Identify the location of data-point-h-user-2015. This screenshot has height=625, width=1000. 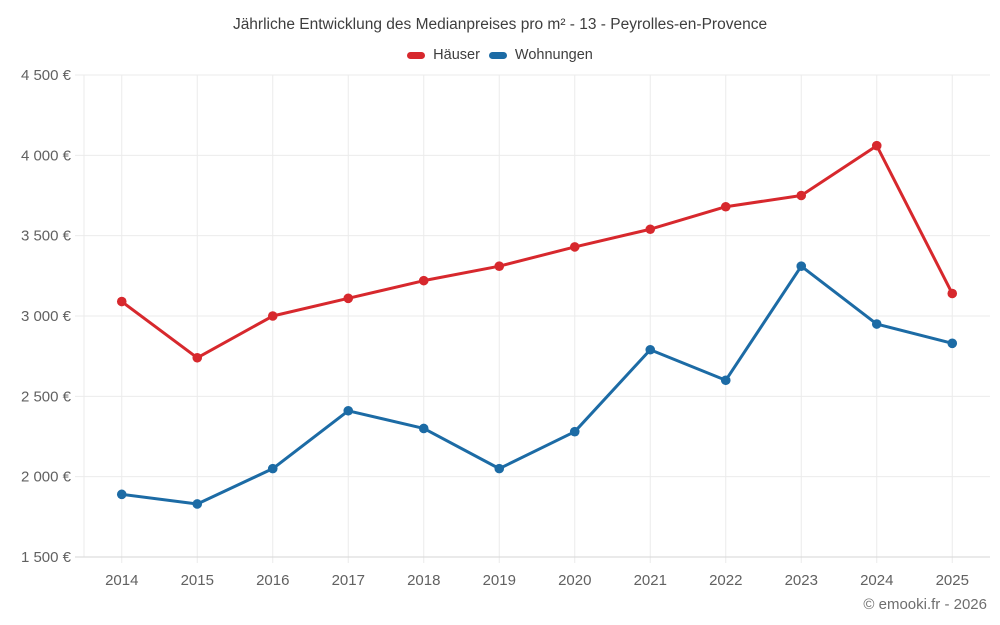
(197, 357).